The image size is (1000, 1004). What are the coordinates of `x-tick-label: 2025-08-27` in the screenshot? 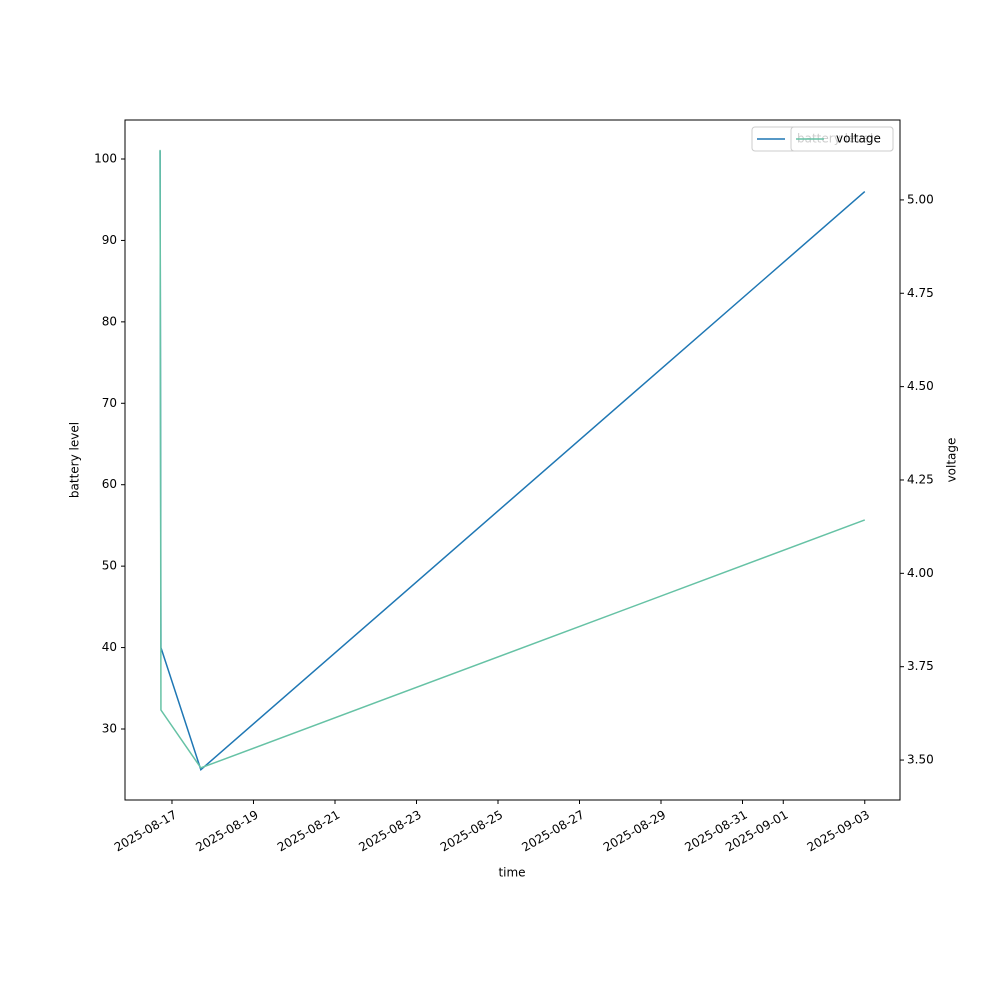 It's located at (552, 831).